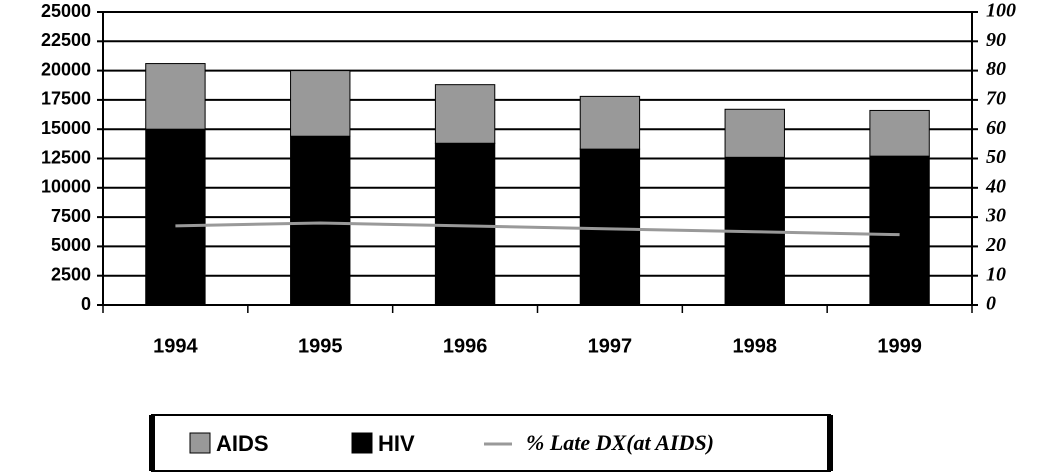  Describe the element at coordinates (995, 245) in the screenshot. I see `y2-tick-label: 20` at that location.